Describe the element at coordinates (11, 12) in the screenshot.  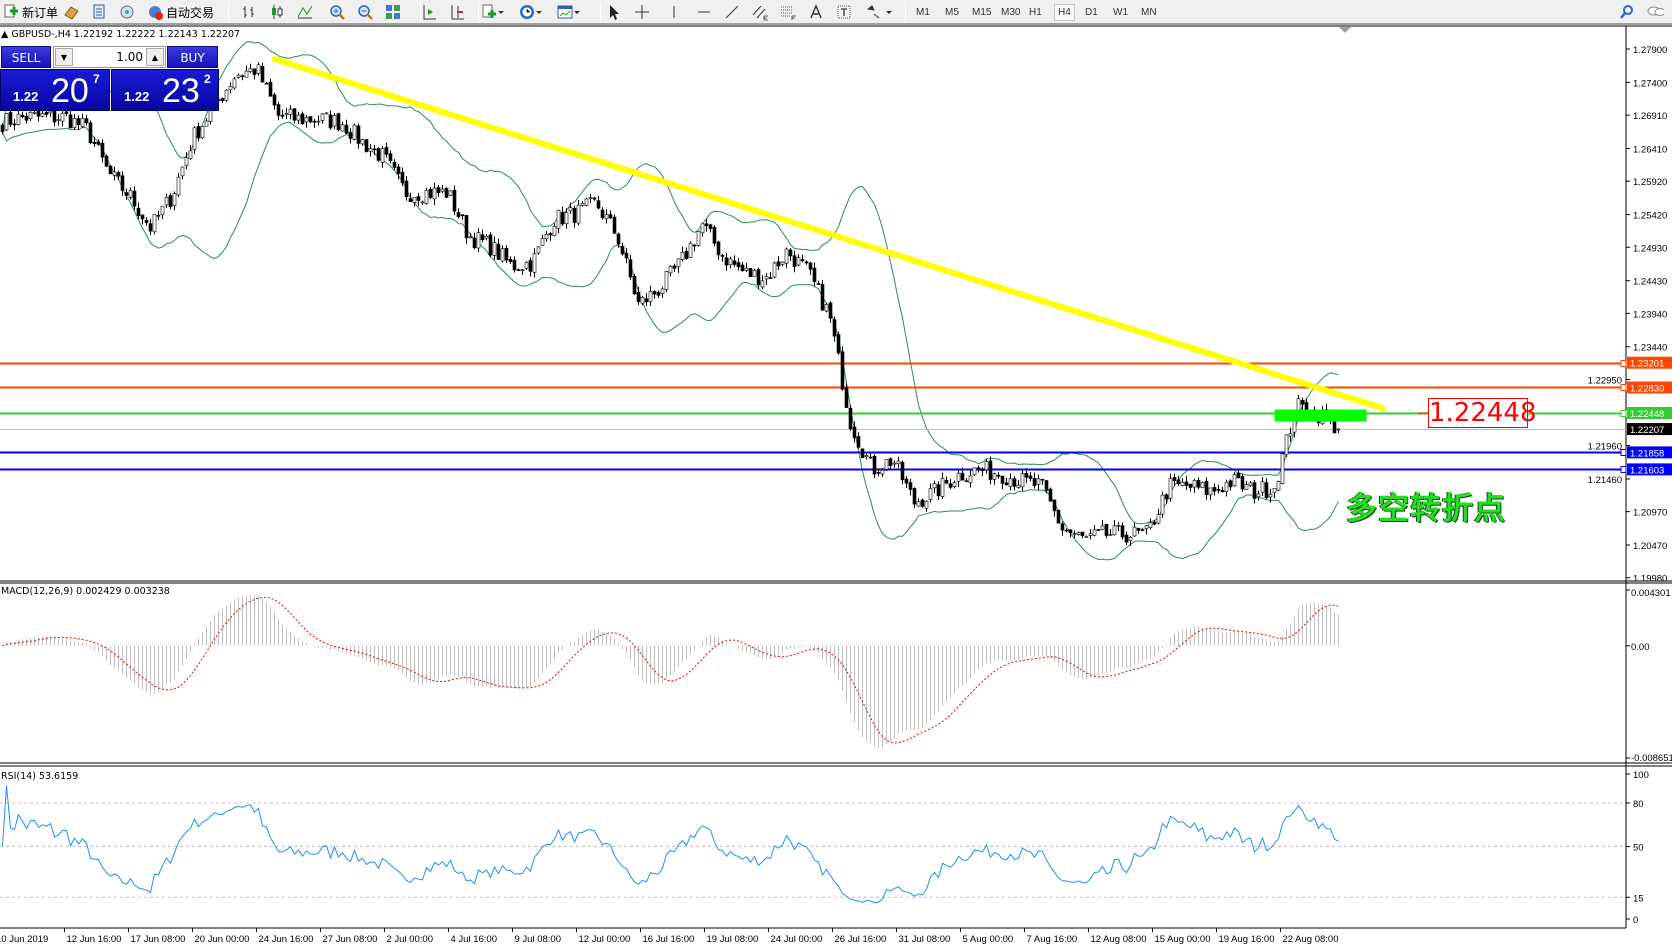
I see `new-order-button` at that location.